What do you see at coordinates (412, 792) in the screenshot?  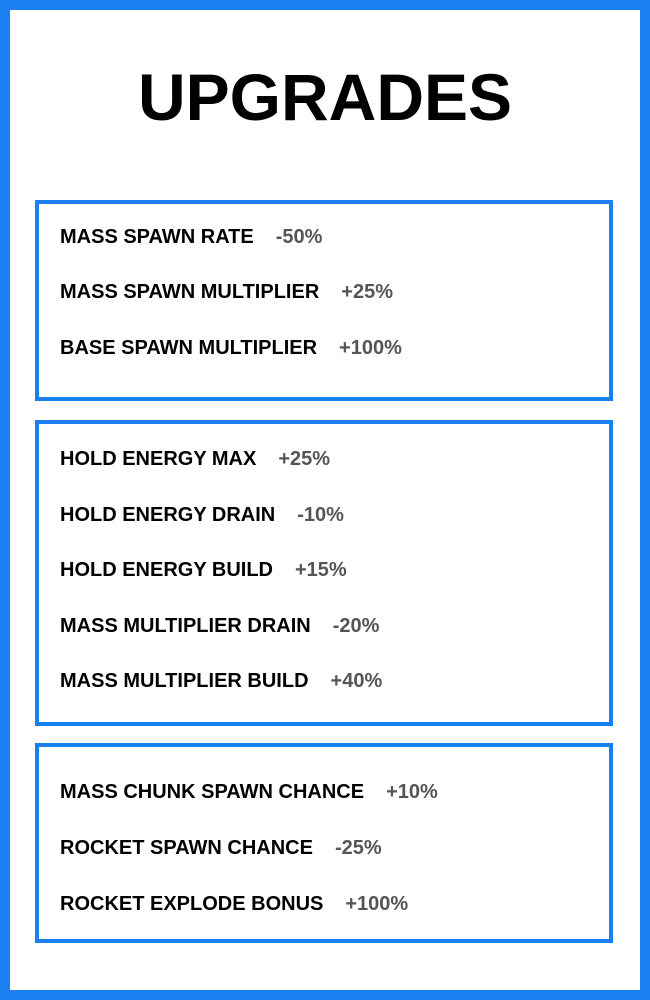 I see `upgrade-value: +10%` at bounding box center [412, 792].